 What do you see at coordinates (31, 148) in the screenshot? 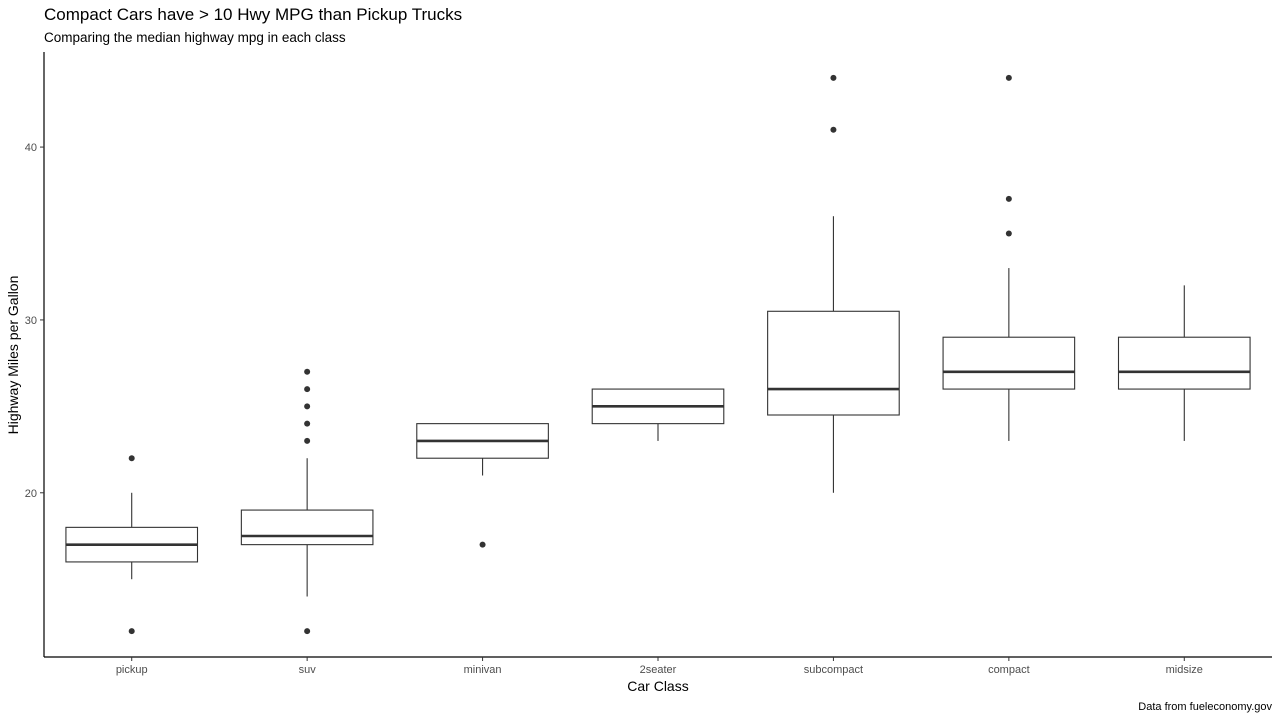
I see `y-tick-label: 40` at bounding box center [31, 148].